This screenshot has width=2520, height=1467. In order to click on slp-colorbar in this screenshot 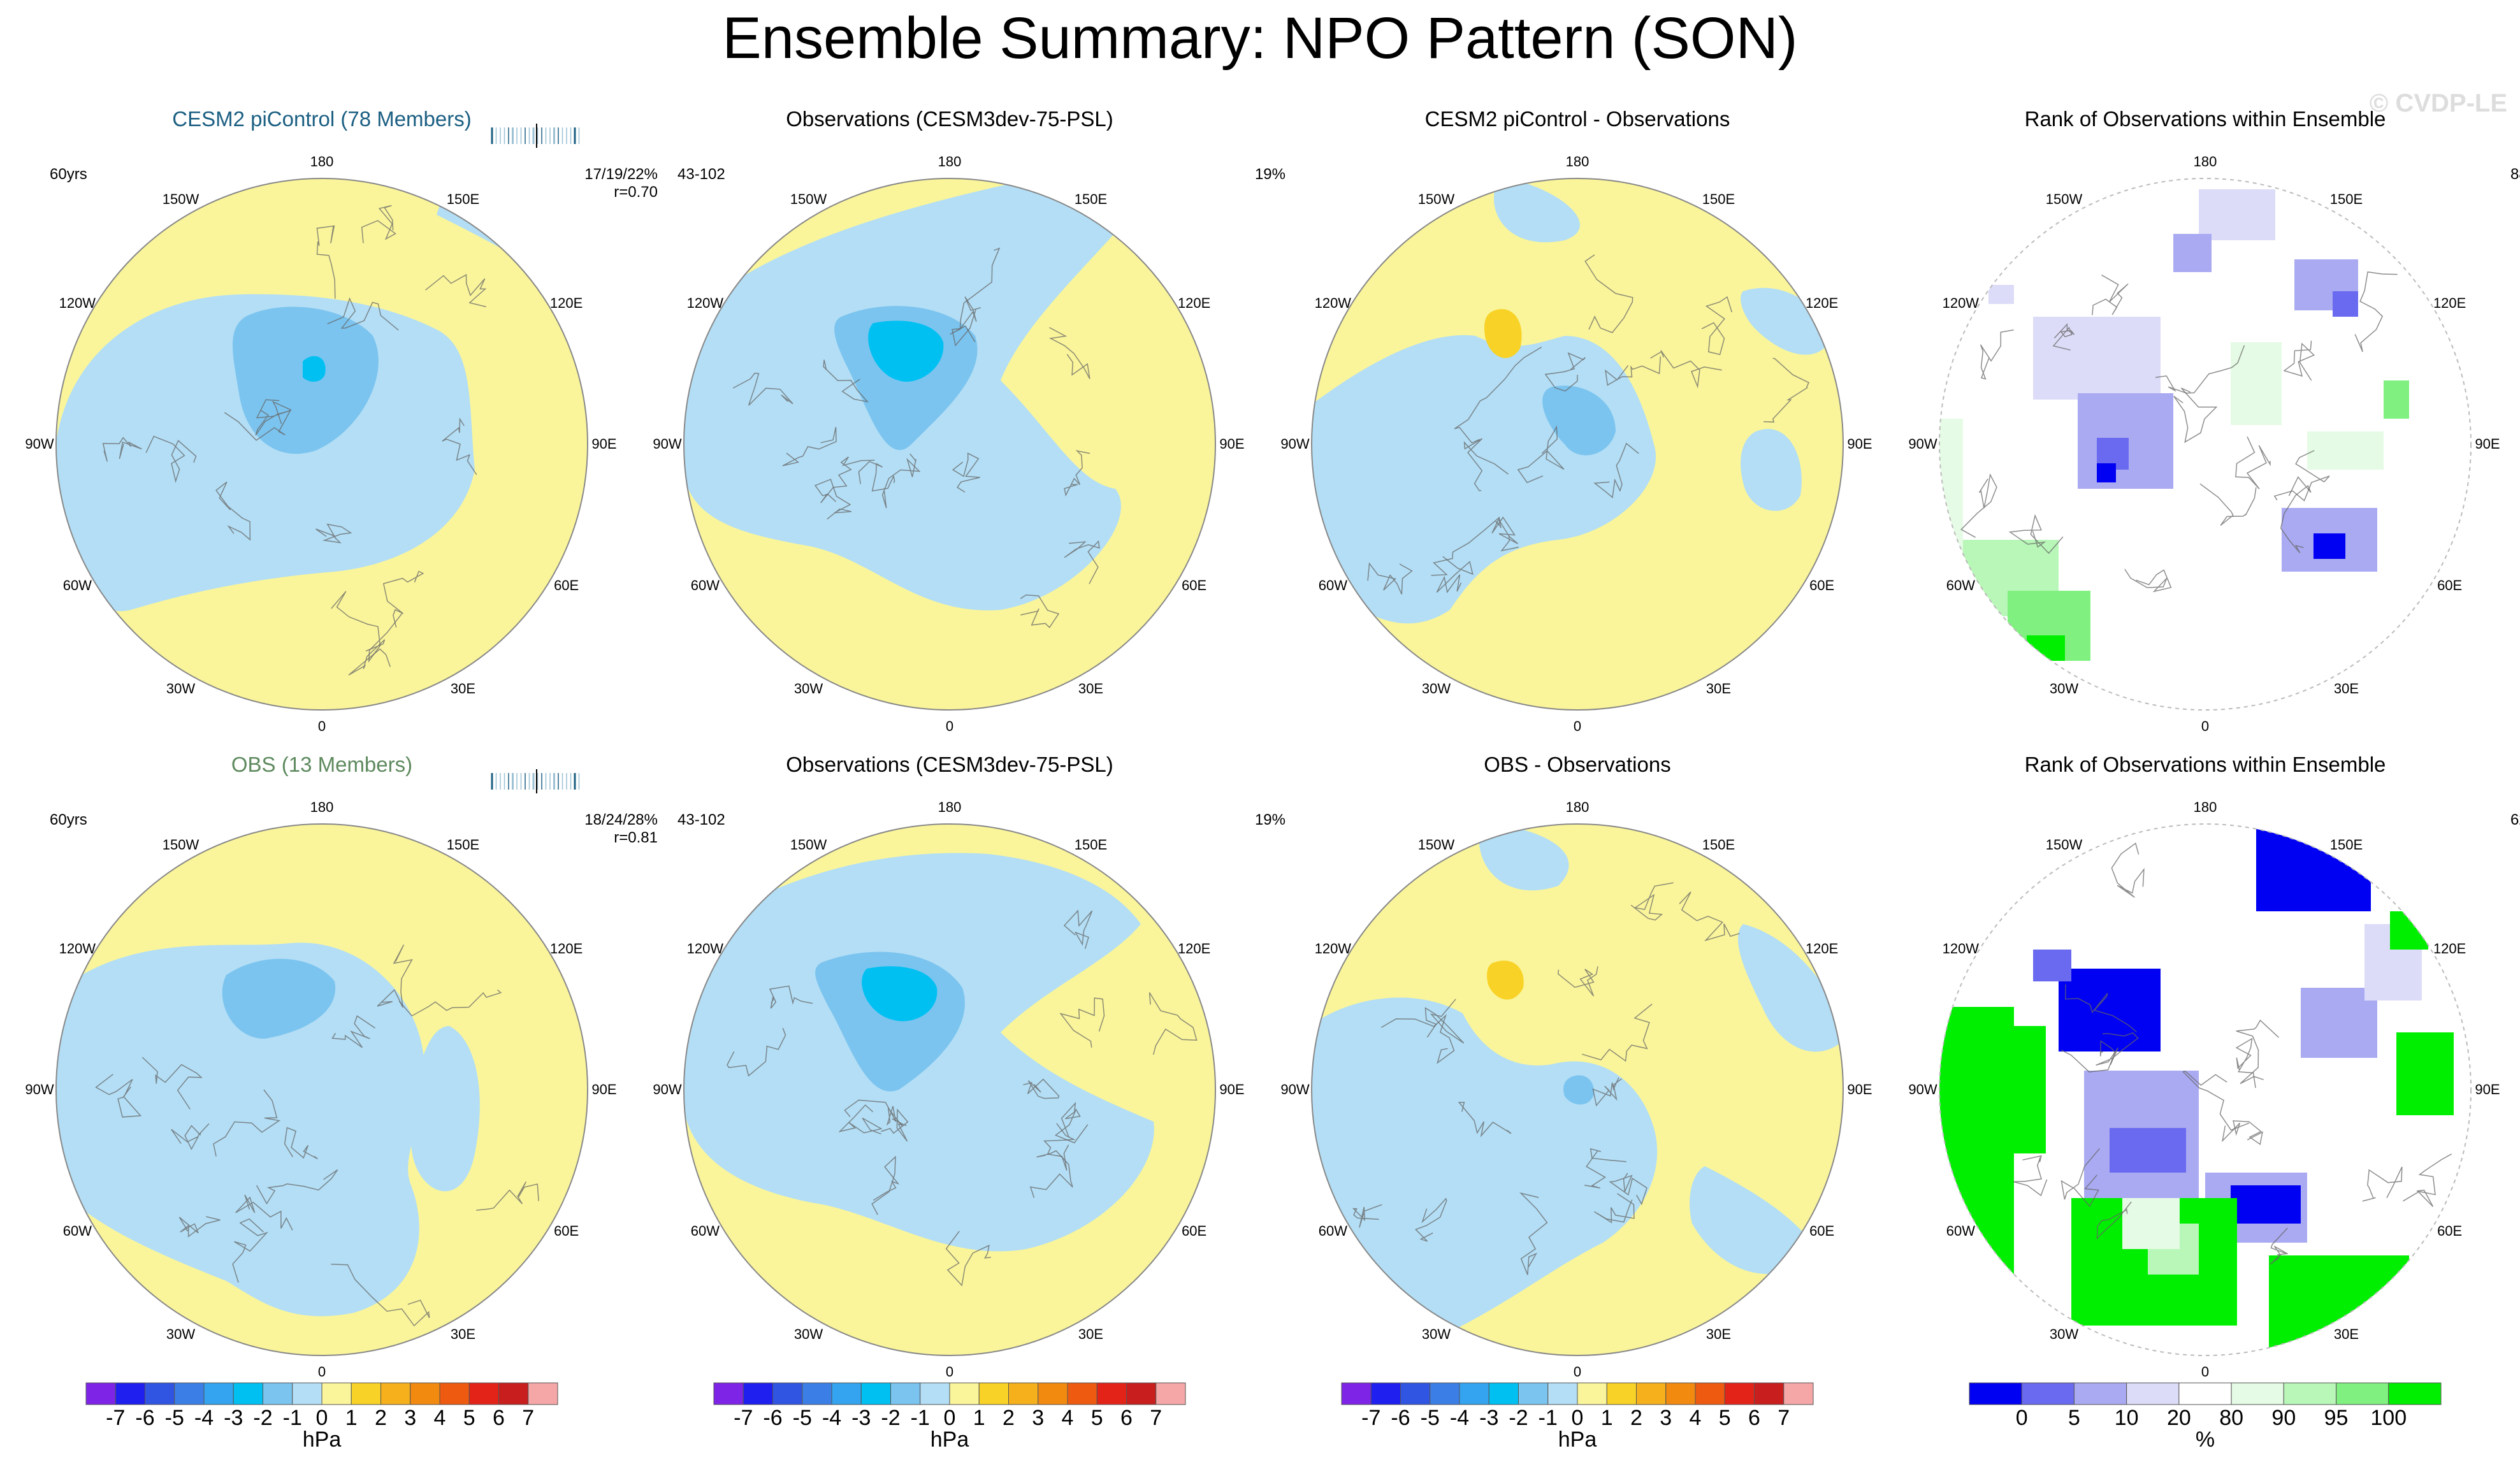, I will do `click(949, 1394)`.